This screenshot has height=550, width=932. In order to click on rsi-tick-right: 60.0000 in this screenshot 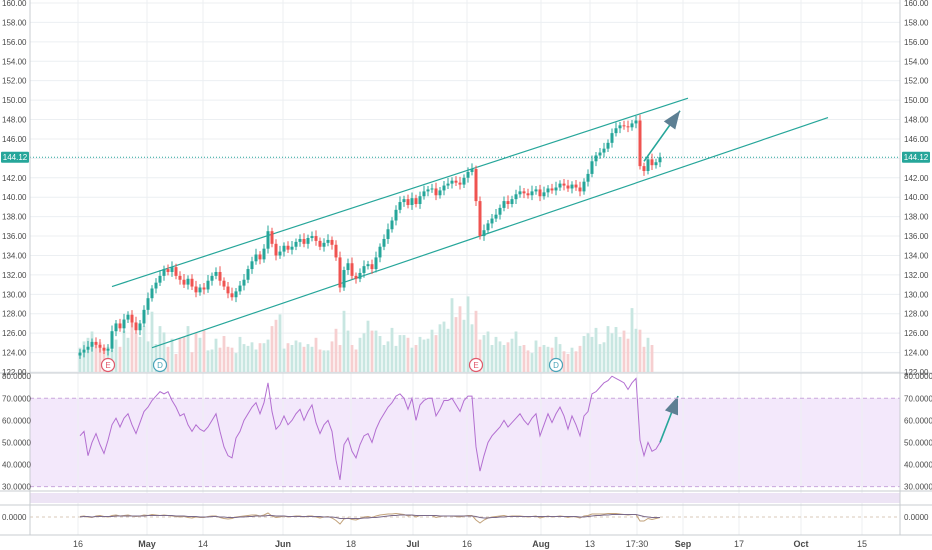, I will do `click(918, 420)`.